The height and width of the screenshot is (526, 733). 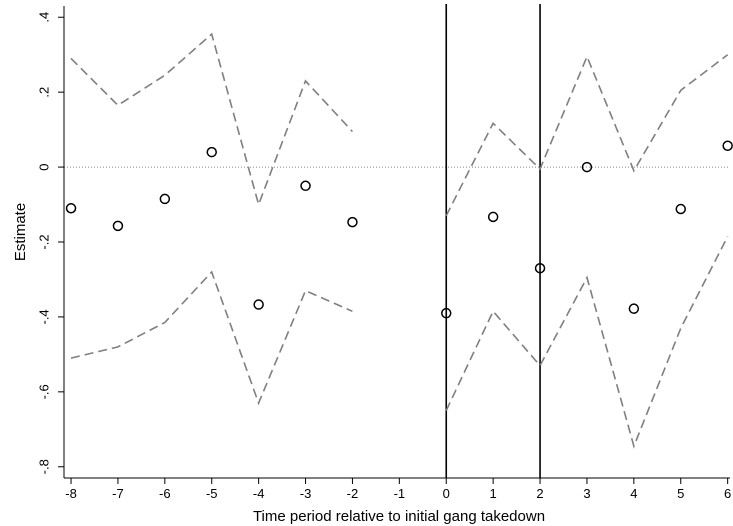 I want to click on x-tick-label: 2, so click(x=539, y=493).